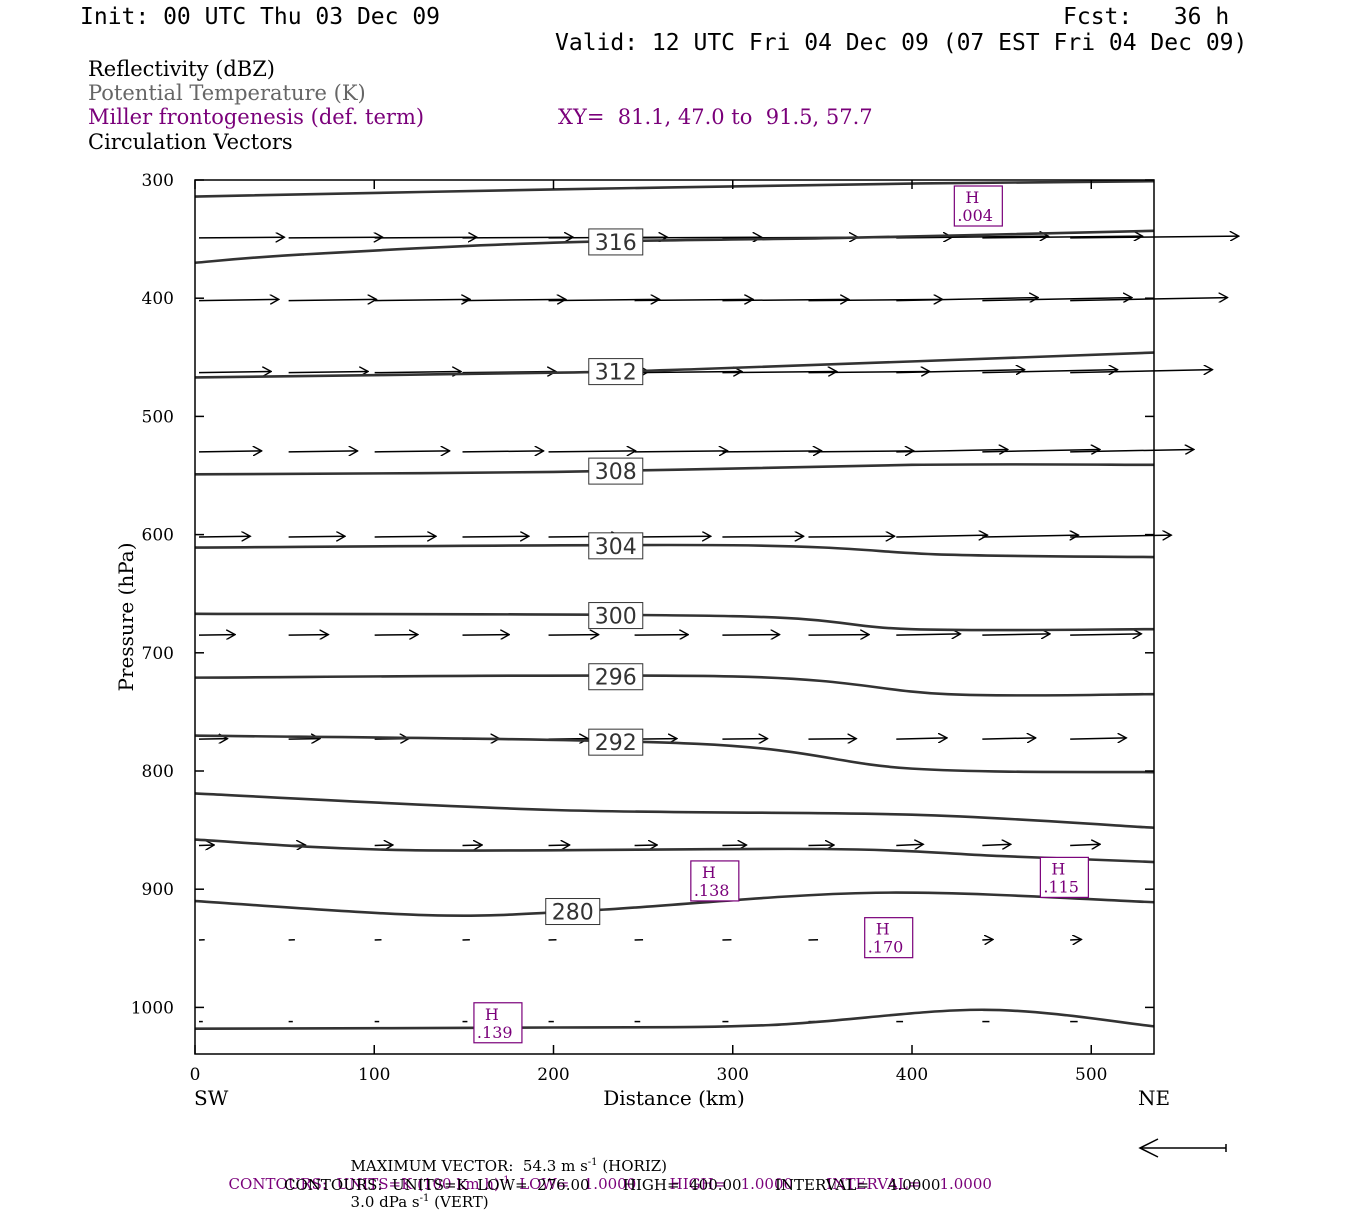  What do you see at coordinates (616, 743) in the screenshot?
I see `isentrope-label: 292` at bounding box center [616, 743].